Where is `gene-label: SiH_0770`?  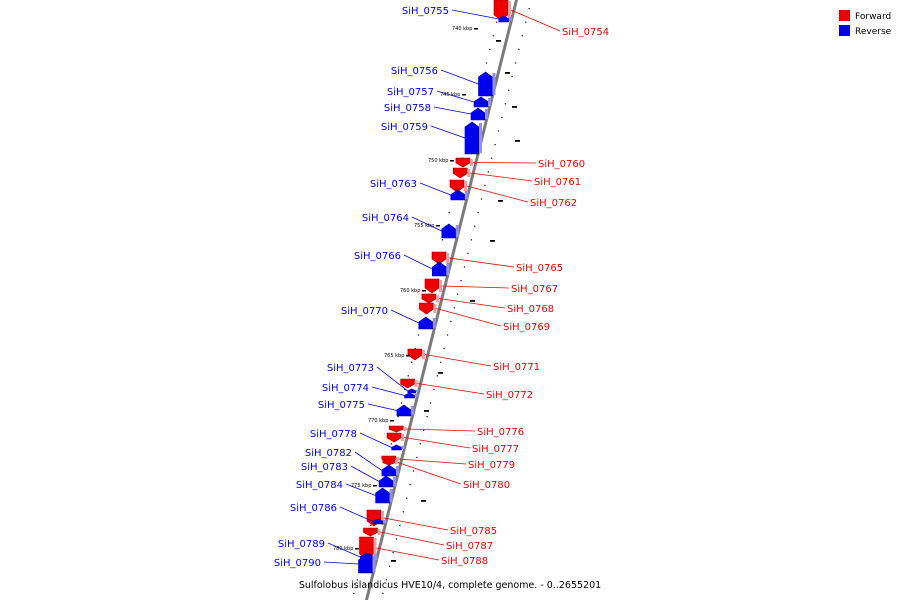
gene-label: SiH_0770 is located at coordinates (364, 311).